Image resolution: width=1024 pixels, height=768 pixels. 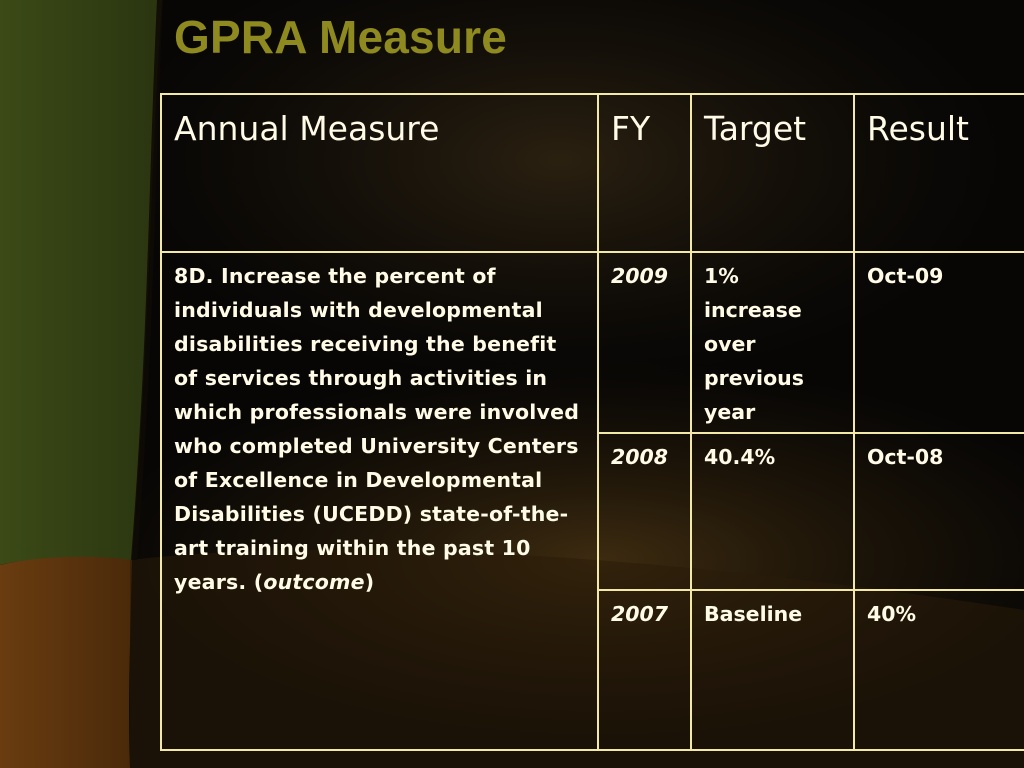 What do you see at coordinates (369, 582) in the screenshot?
I see `measure-suffix: )` at bounding box center [369, 582].